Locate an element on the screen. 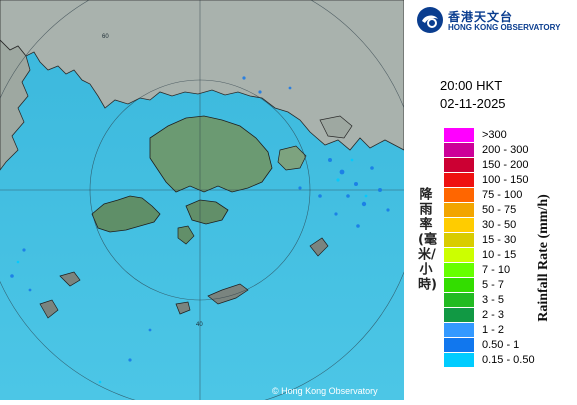 This screenshot has height=405, width=577. legend-label: 0.15 - 0.50 is located at coordinates (508, 360).